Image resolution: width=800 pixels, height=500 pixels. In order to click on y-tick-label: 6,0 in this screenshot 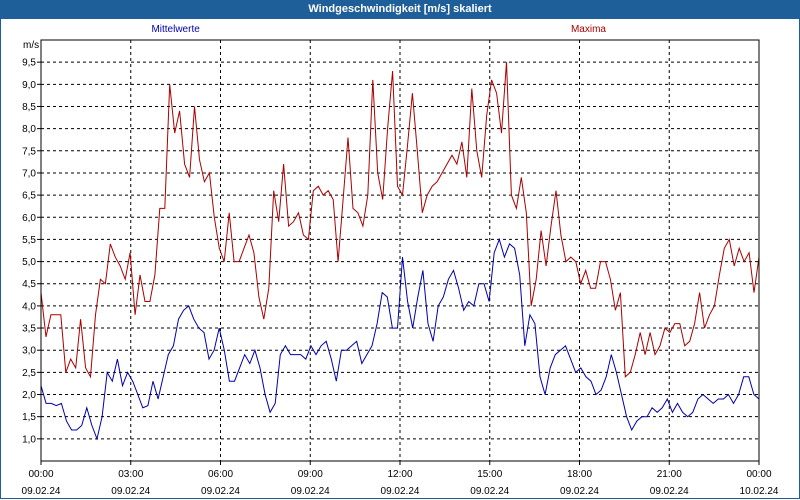, I will do `click(29, 218)`.